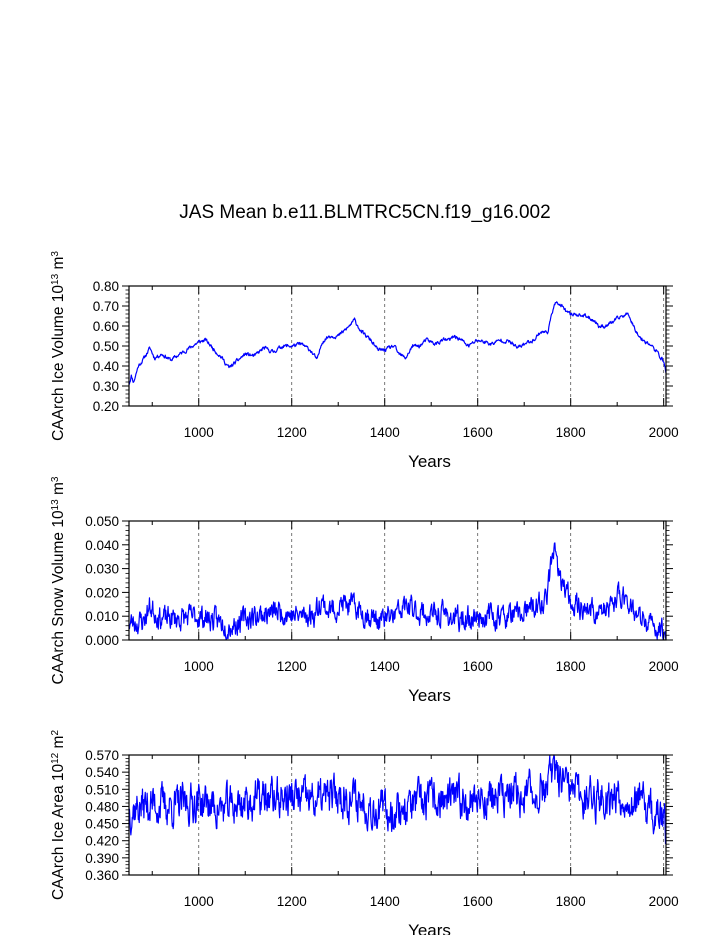 The height and width of the screenshot is (935, 723). What do you see at coordinates (106, 346) in the screenshot?
I see `y-tick-label: 0.50` at bounding box center [106, 346].